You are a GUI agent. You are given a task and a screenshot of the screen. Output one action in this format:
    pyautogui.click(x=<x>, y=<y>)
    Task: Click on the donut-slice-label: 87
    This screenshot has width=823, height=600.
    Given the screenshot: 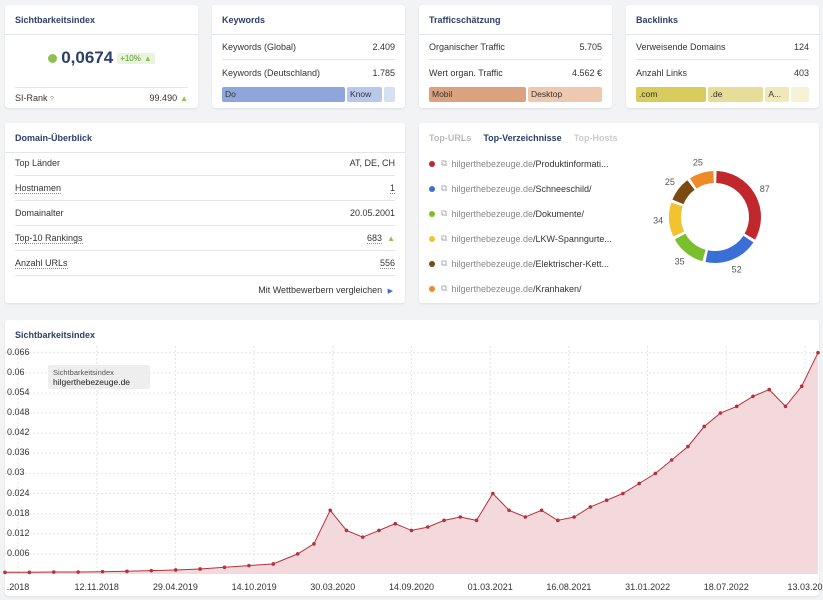 What is the action you would take?
    pyautogui.click(x=765, y=189)
    